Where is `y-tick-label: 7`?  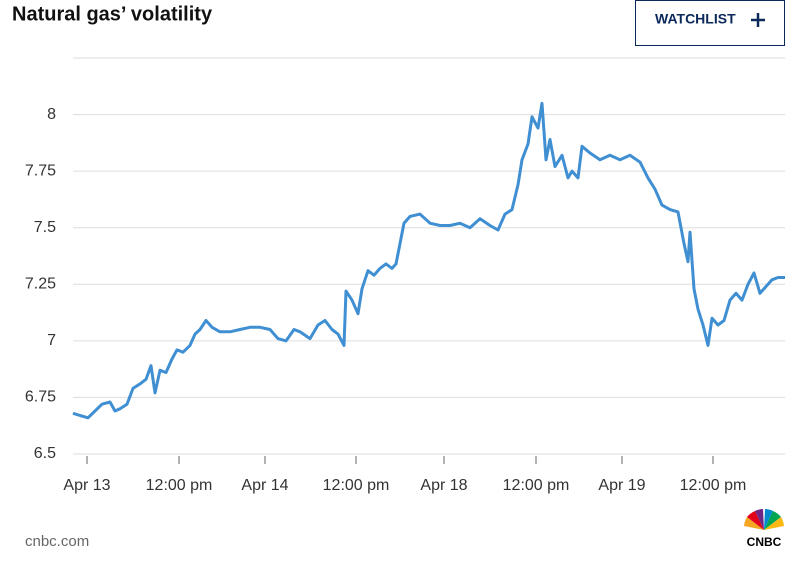 y-tick-label: 7 is located at coordinates (51, 340).